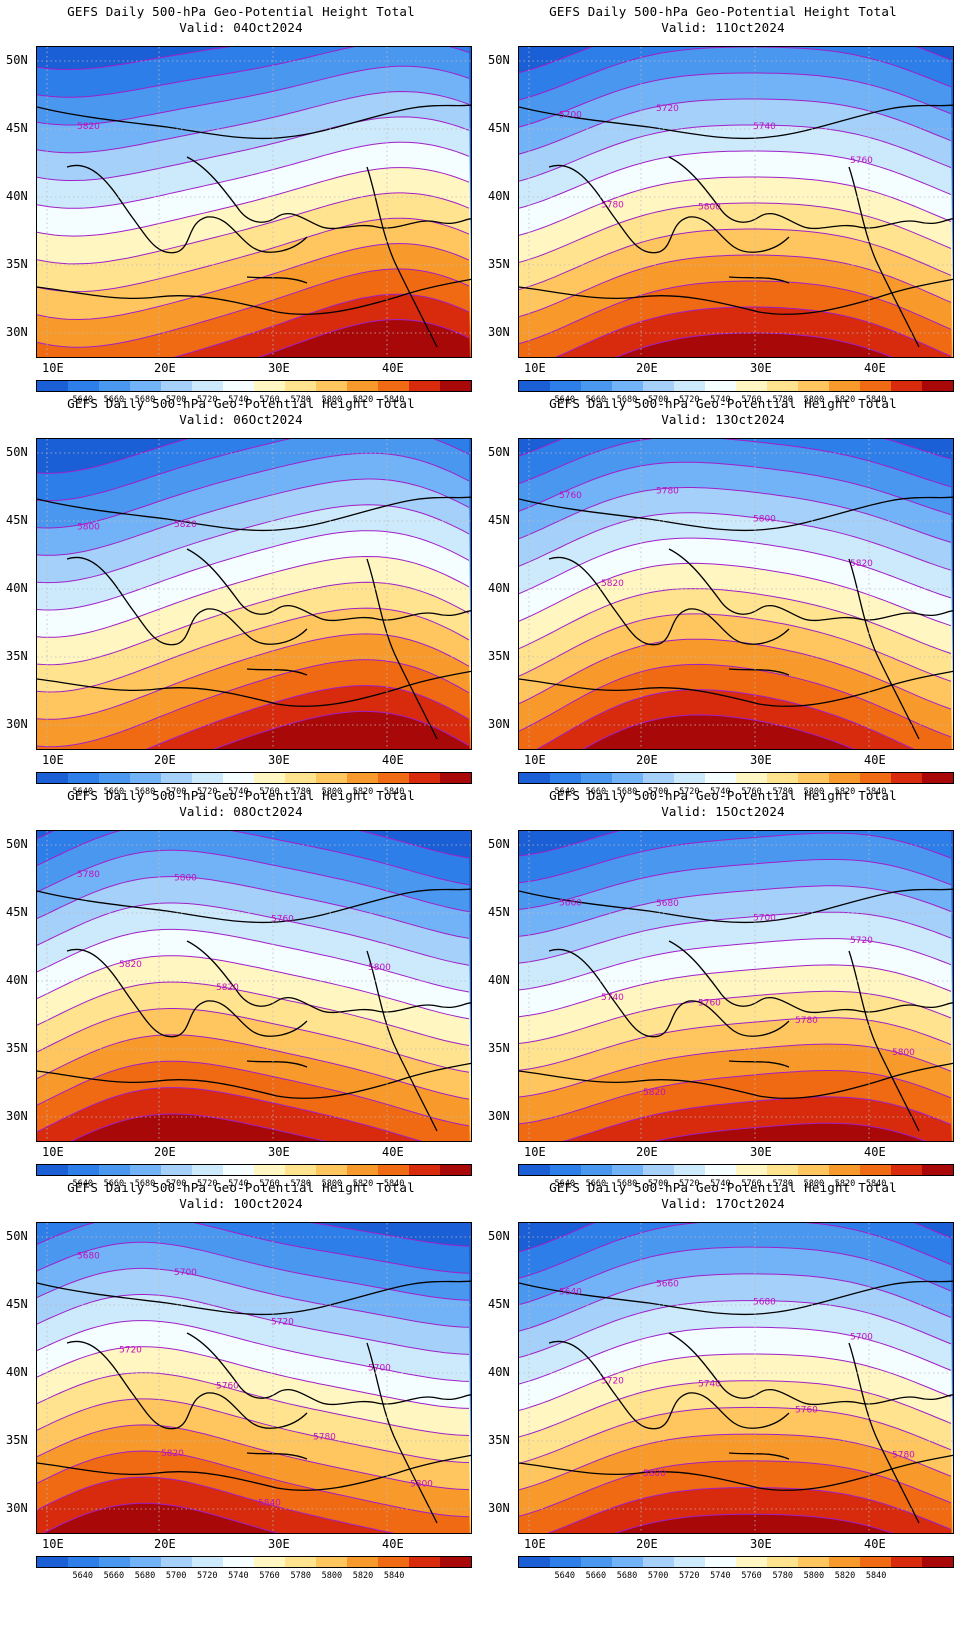 The height and width of the screenshot is (1640, 964). Describe the element at coordinates (723, 27) in the screenshot. I see `panel-valid-date: Valid: 11Oct2024` at that location.